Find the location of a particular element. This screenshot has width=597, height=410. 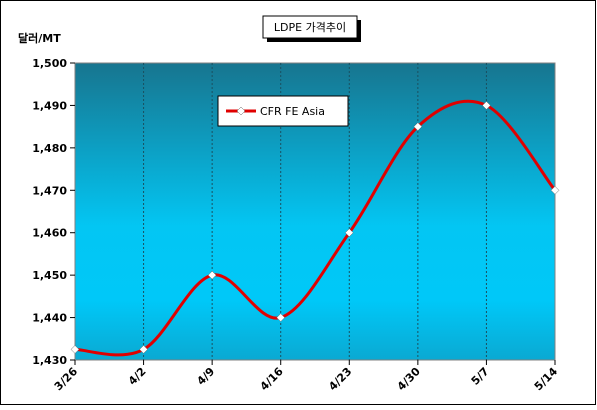

y-tick-label: 1,450 is located at coordinates (49, 275).